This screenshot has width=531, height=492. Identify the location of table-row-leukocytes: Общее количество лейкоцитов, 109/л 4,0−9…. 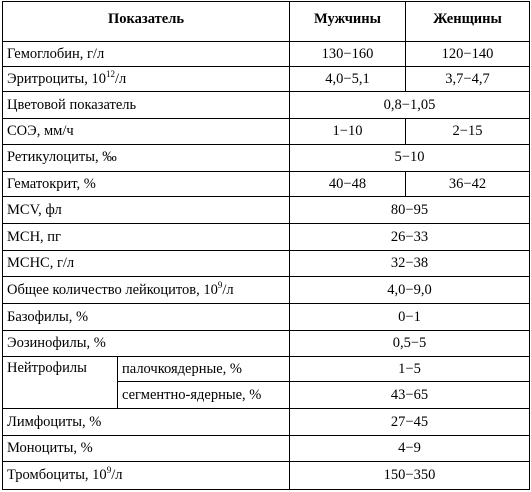
(266, 289).